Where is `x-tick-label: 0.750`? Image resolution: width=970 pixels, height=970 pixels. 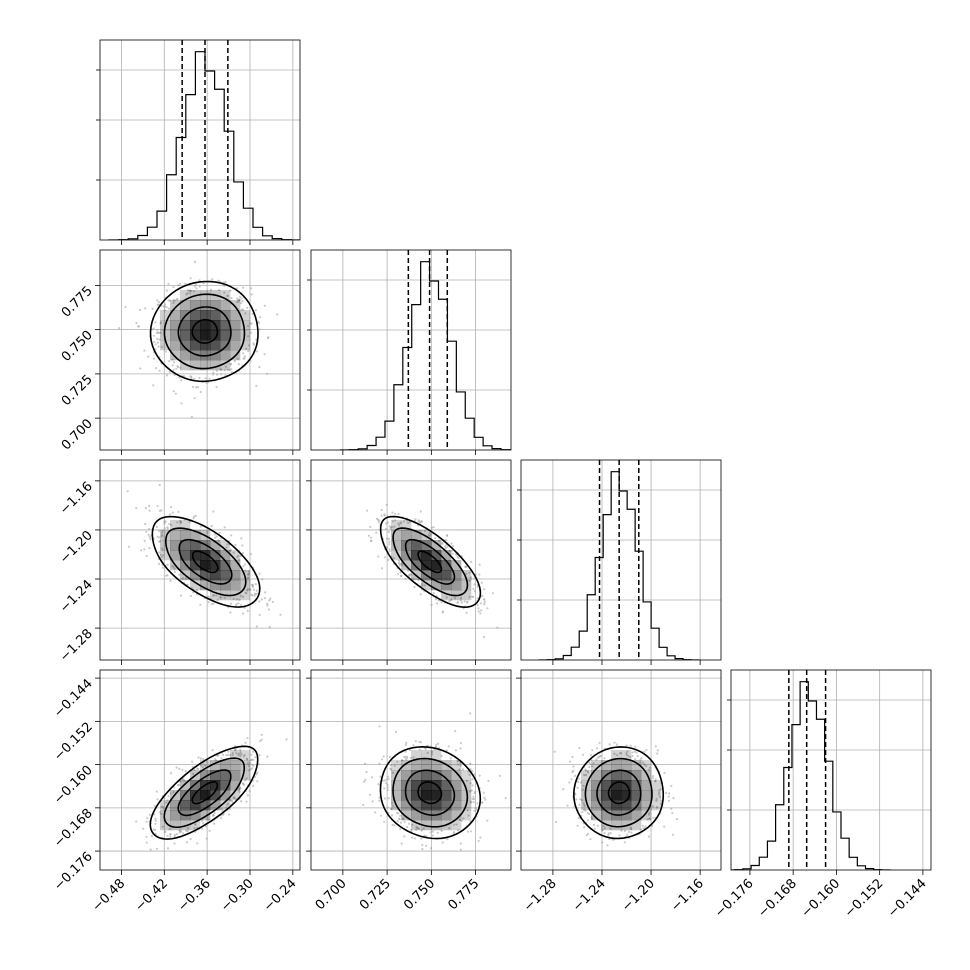
x-tick-label: 0.750 is located at coordinates (419, 894).